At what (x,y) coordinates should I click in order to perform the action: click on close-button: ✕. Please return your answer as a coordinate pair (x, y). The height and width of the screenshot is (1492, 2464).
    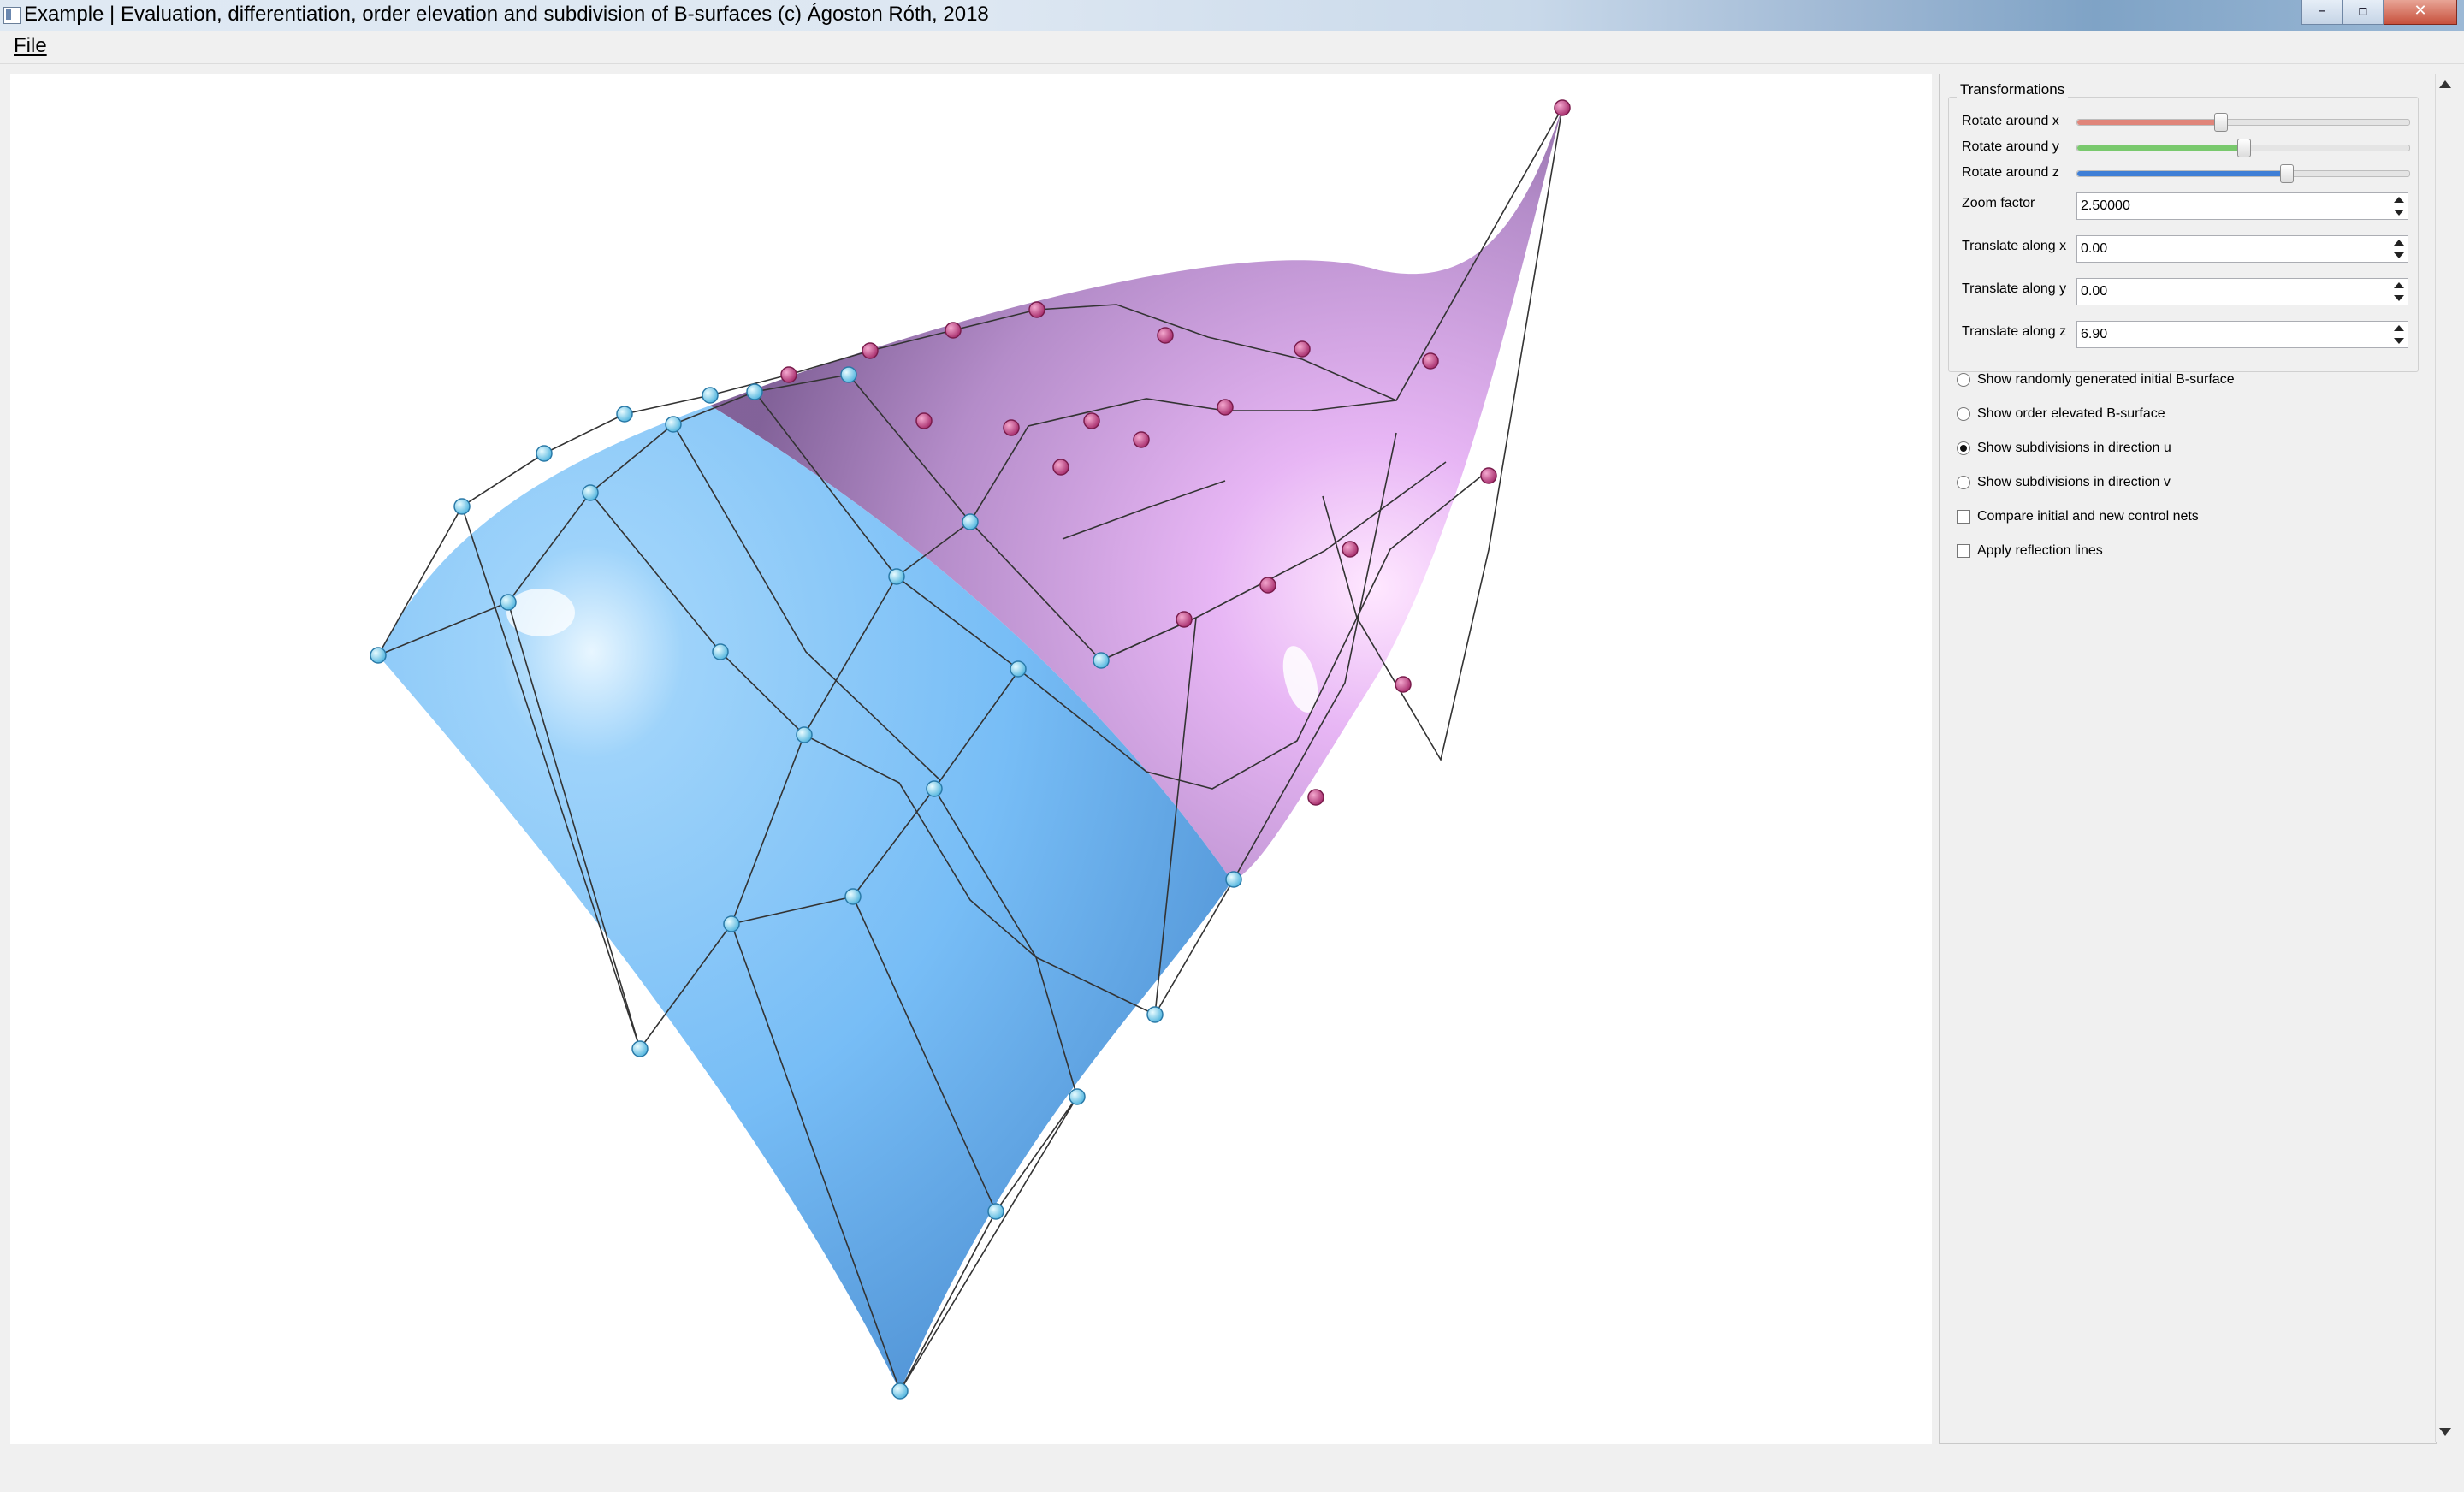
    Looking at the image, I should click on (2420, 12).